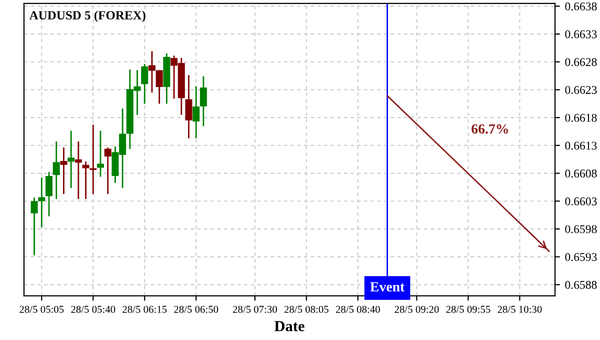 The image size is (600, 340). Describe the element at coordinates (581, 90) in the screenshot. I see `y-tick-label: 0.6623` at that location.